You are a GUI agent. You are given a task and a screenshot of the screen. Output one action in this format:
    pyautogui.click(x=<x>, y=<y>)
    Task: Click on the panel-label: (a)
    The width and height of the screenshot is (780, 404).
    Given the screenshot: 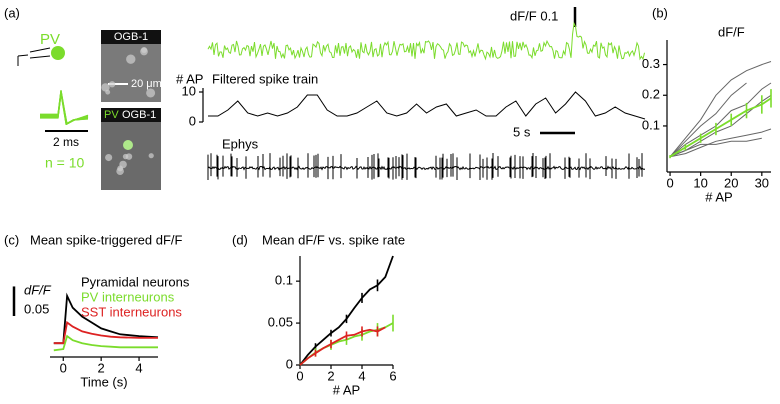 What is the action you would take?
    pyautogui.click(x=12, y=12)
    